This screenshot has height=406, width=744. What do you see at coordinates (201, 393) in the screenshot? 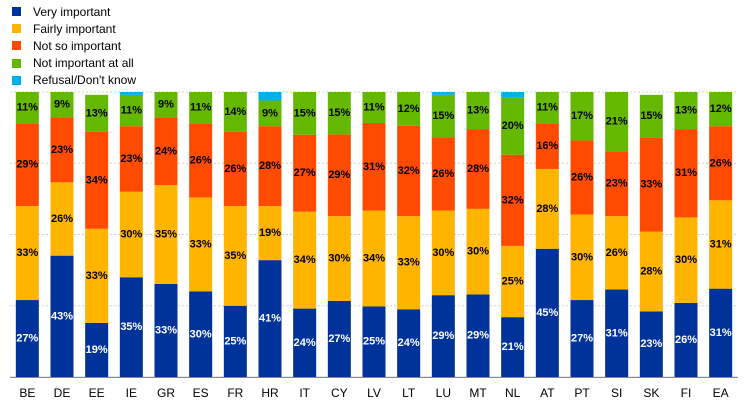
I see `tick-label-es: ES` at bounding box center [201, 393].